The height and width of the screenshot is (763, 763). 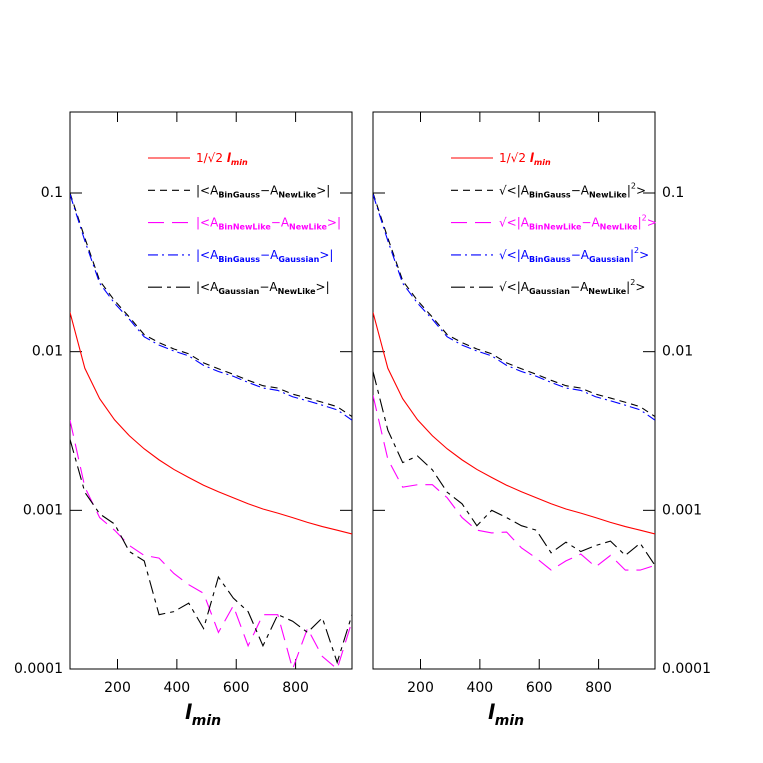 What do you see at coordinates (268, 223) in the screenshot?
I see `legend-label: |<ABinNewLike−ANewLike>|` at bounding box center [268, 223].